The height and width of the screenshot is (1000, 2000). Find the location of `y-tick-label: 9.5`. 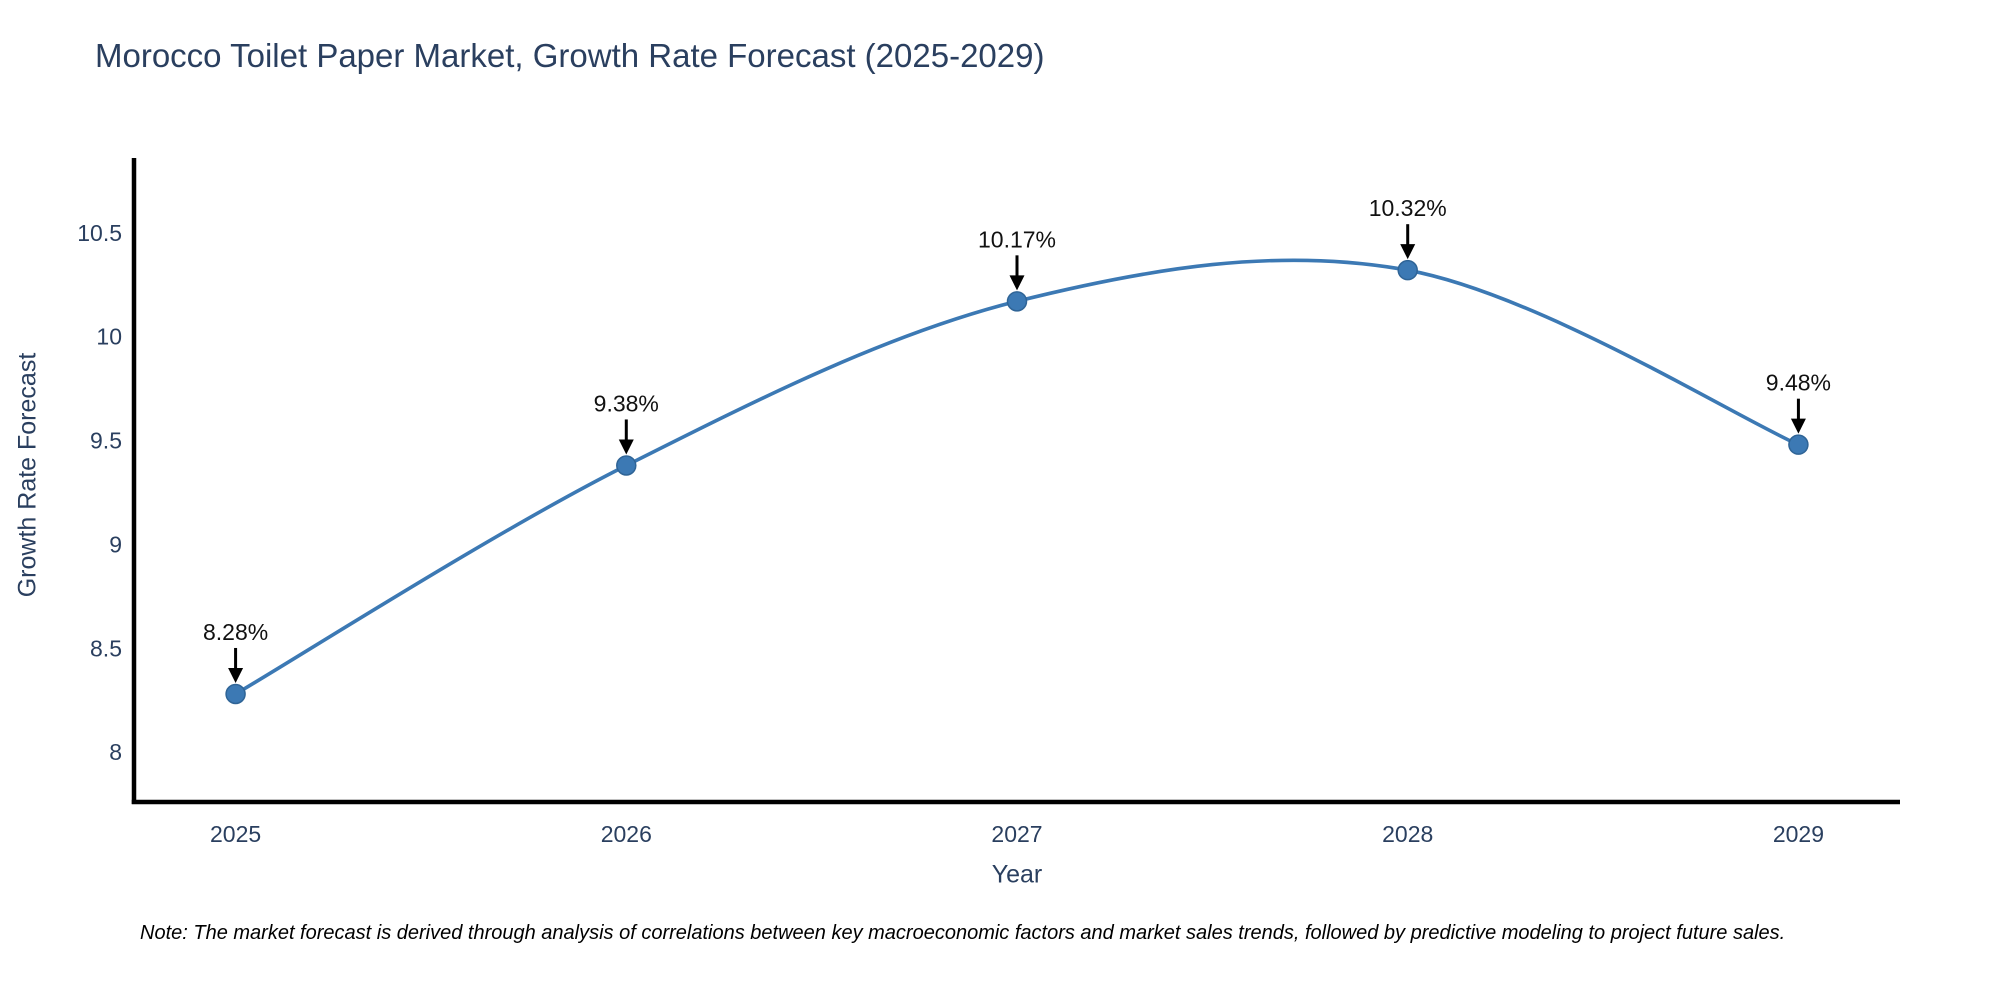

y-tick-label: 9.5 is located at coordinates (106, 441).